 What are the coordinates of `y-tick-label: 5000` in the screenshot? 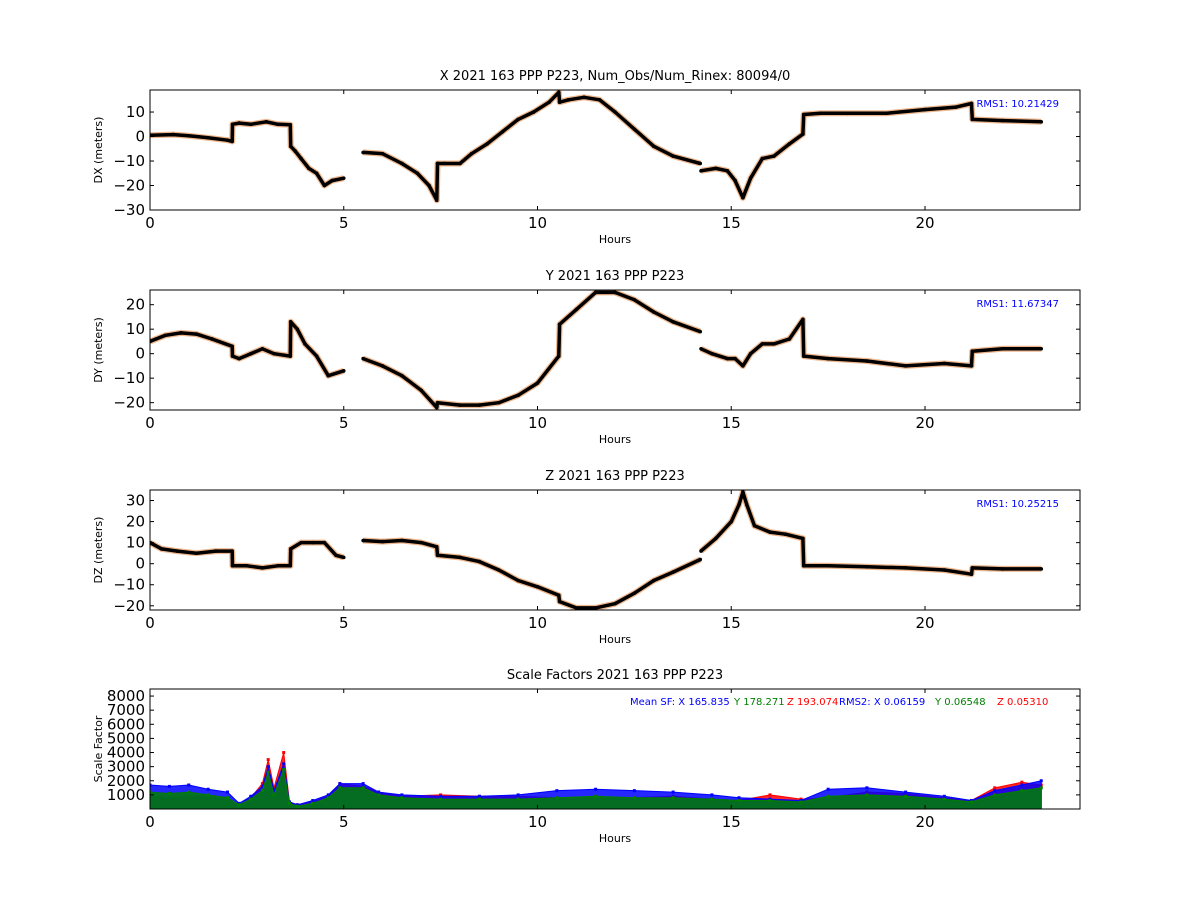 It's located at (126, 738).